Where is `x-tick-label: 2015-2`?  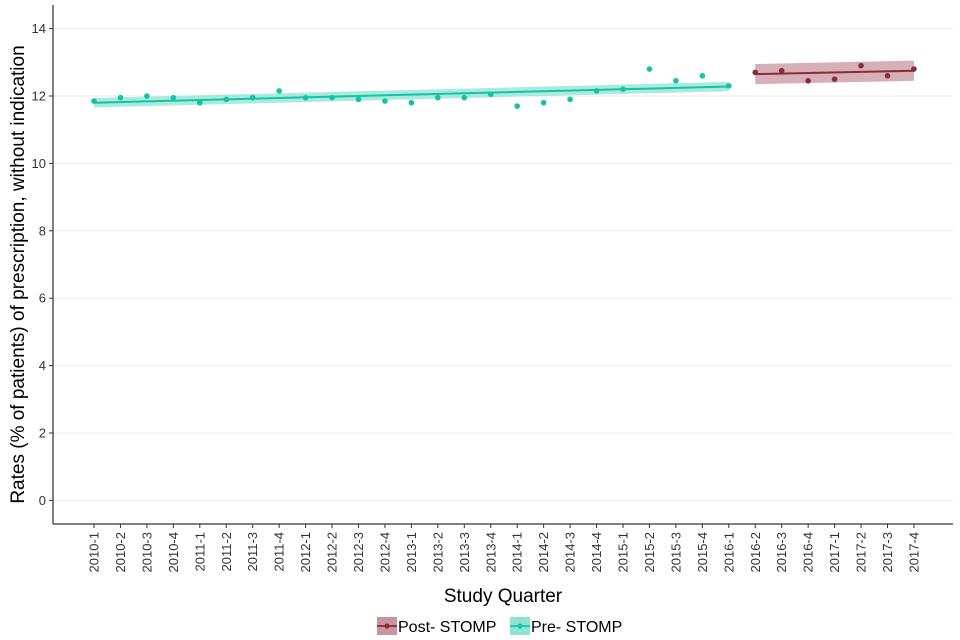 x-tick-label: 2015-2 is located at coordinates (649, 552).